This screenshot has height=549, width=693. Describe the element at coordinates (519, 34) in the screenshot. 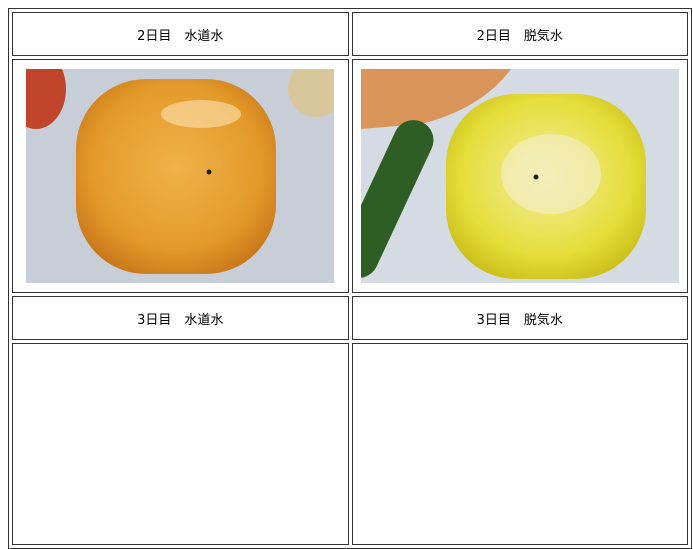

I see `header-cell: 2日目 脱気水` at that location.